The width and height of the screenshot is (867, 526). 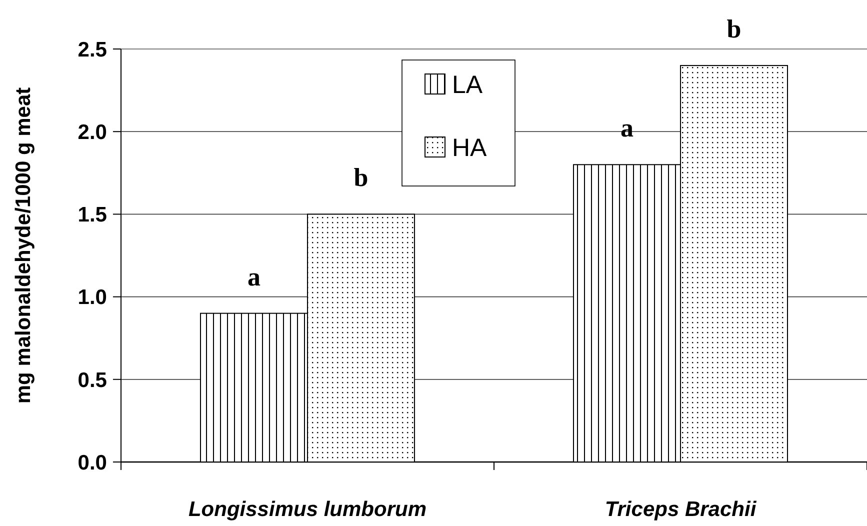 I want to click on y-tick-label: 2.0, so click(x=92, y=132).